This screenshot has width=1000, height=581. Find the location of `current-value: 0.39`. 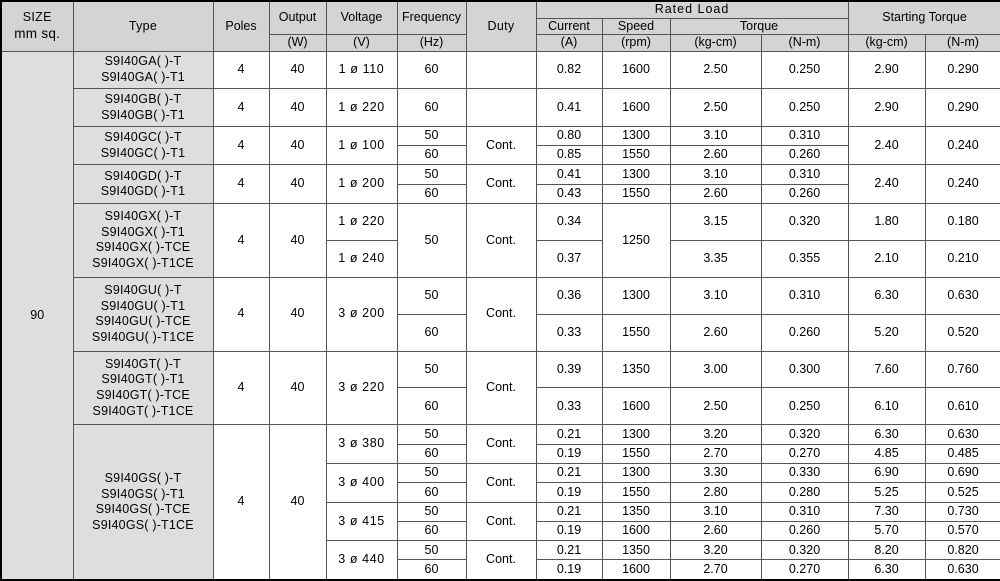

current-value: 0.39 is located at coordinates (569, 369).